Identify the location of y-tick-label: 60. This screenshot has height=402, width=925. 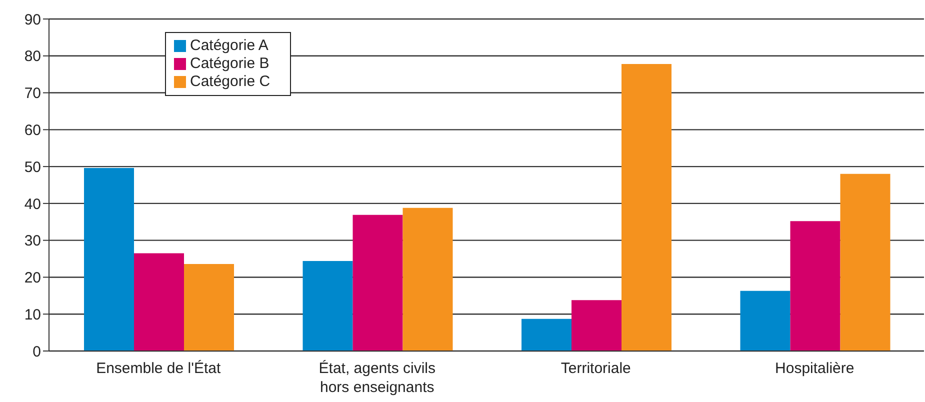
(32, 130).